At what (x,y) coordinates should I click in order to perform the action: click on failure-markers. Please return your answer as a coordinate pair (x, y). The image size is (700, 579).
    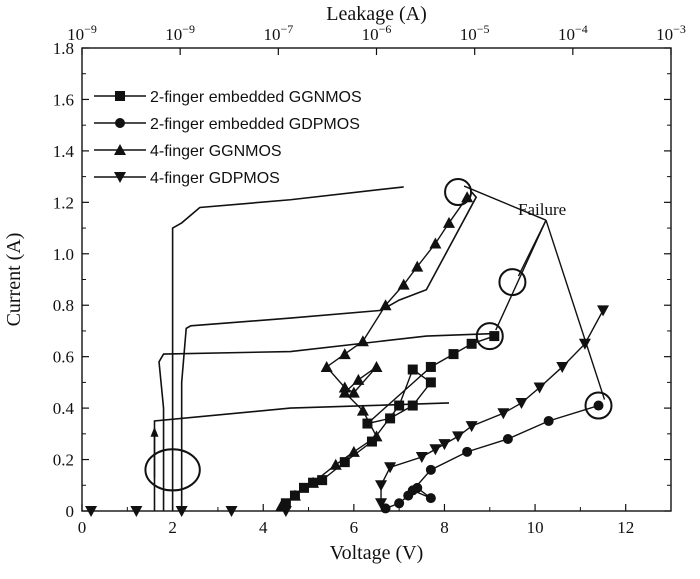
    Looking at the image, I should click on (528, 299).